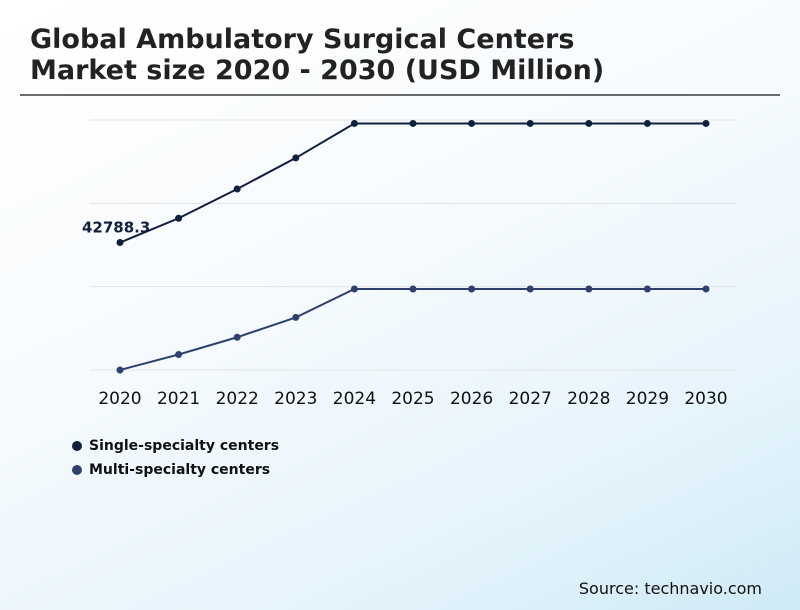 The width and height of the screenshot is (800, 610). What do you see at coordinates (237, 399) in the screenshot?
I see `x-tick-label: 2022` at bounding box center [237, 399].